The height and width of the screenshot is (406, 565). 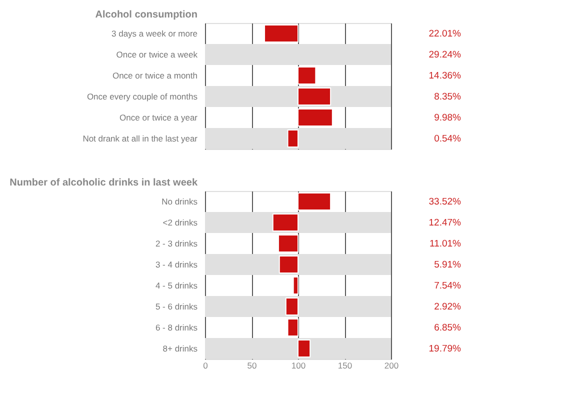 I want to click on text: 12.47%, so click(x=445, y=223).